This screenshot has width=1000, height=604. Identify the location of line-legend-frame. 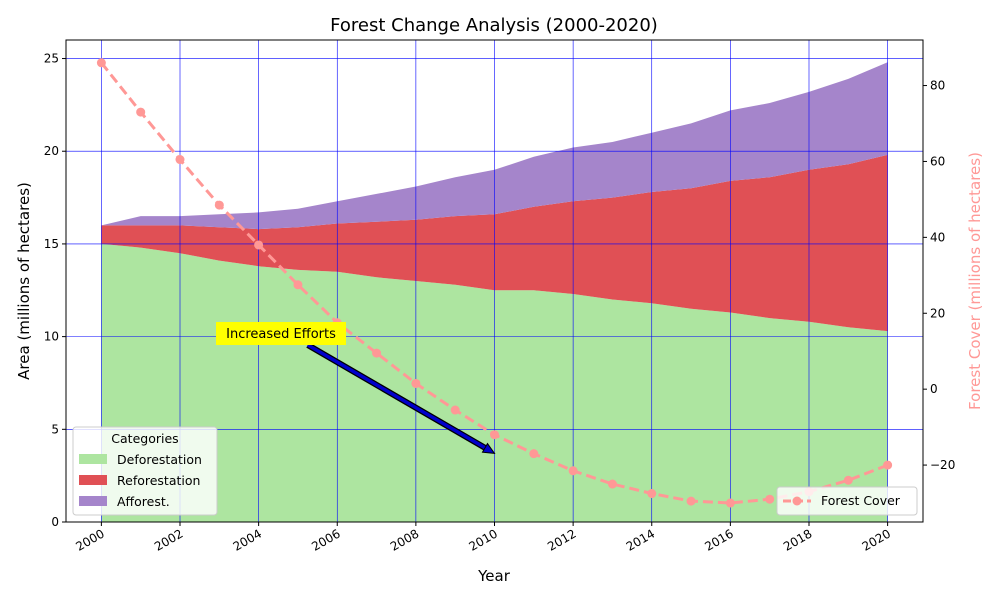
(847, 501).